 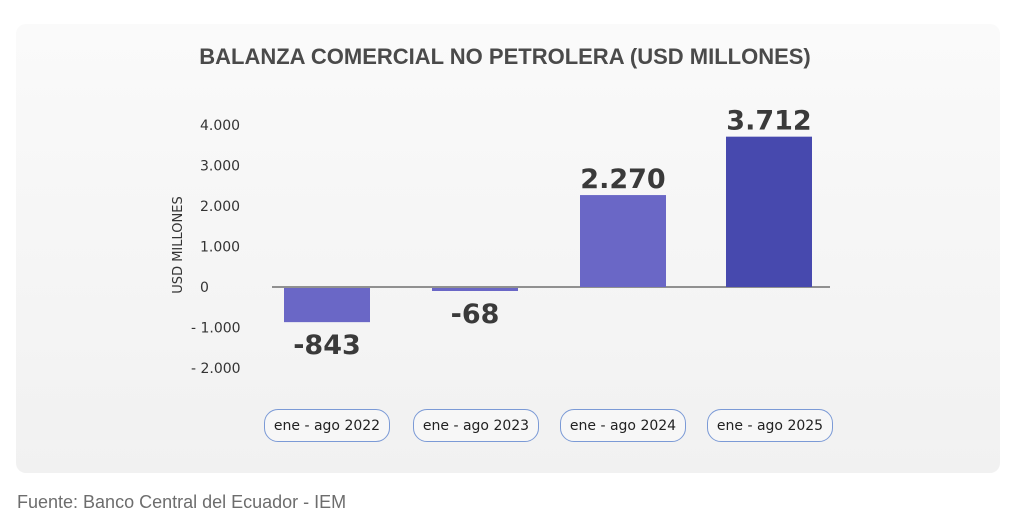 I want to click on source-note: Fuente: Banco Central del Ecuador - IEM, so click(x=182, y=502).